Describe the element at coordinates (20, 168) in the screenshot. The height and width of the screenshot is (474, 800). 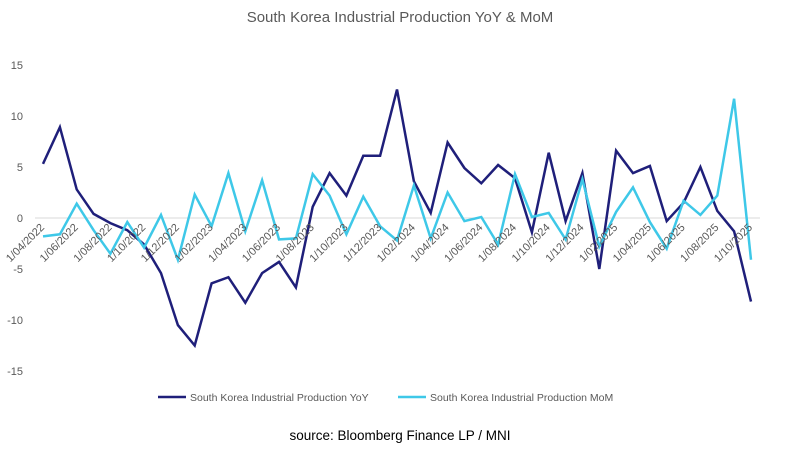
I see `y-tick-label: 5` at that location.